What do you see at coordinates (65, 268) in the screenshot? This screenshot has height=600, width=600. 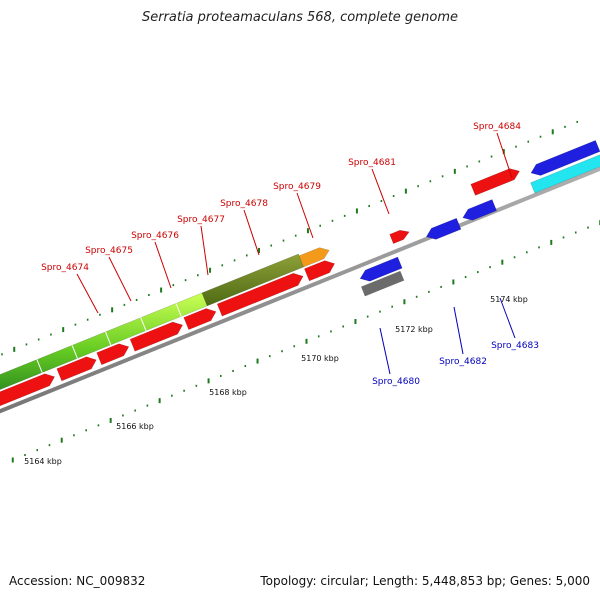 I see `gene-label-spro_4674: Spro_4674` at bounding box center [65, 268].